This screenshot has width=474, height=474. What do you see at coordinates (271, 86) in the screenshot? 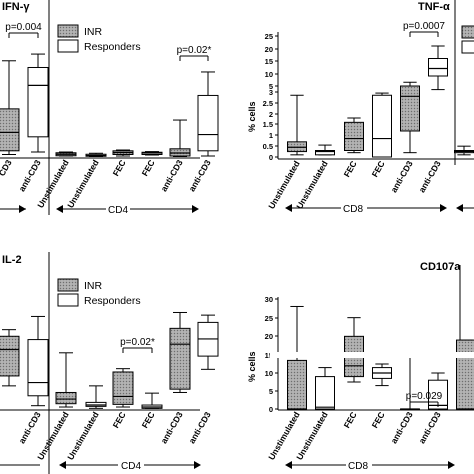
I see `y-tick-label-tnf-7: 5` at bounding box center [271, 86].